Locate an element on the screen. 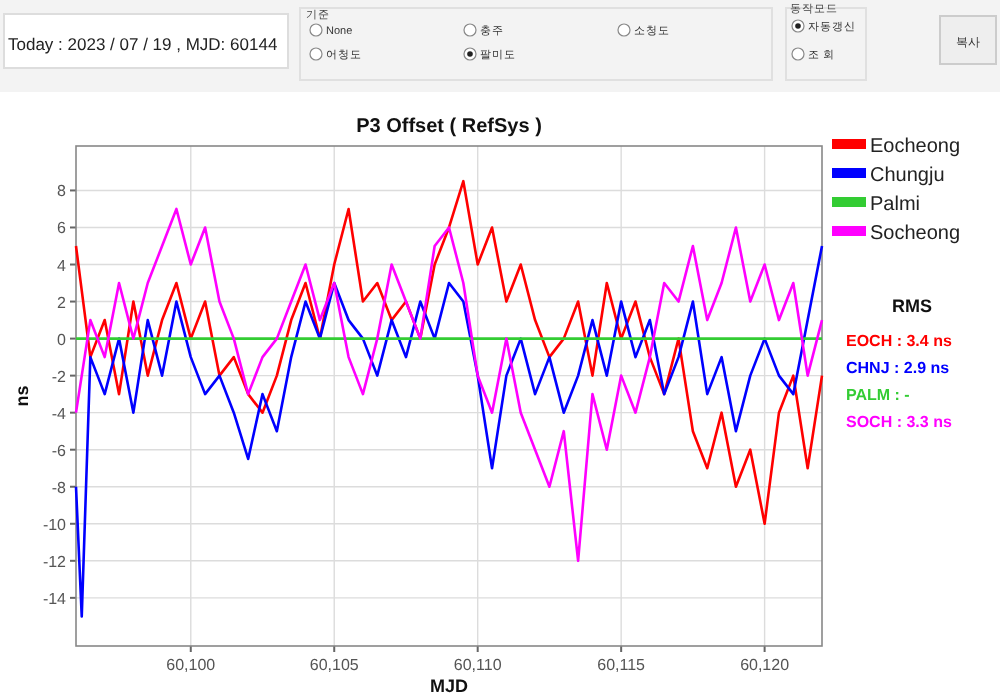  y-axis-title: ns is located at coordinates (22, 396).